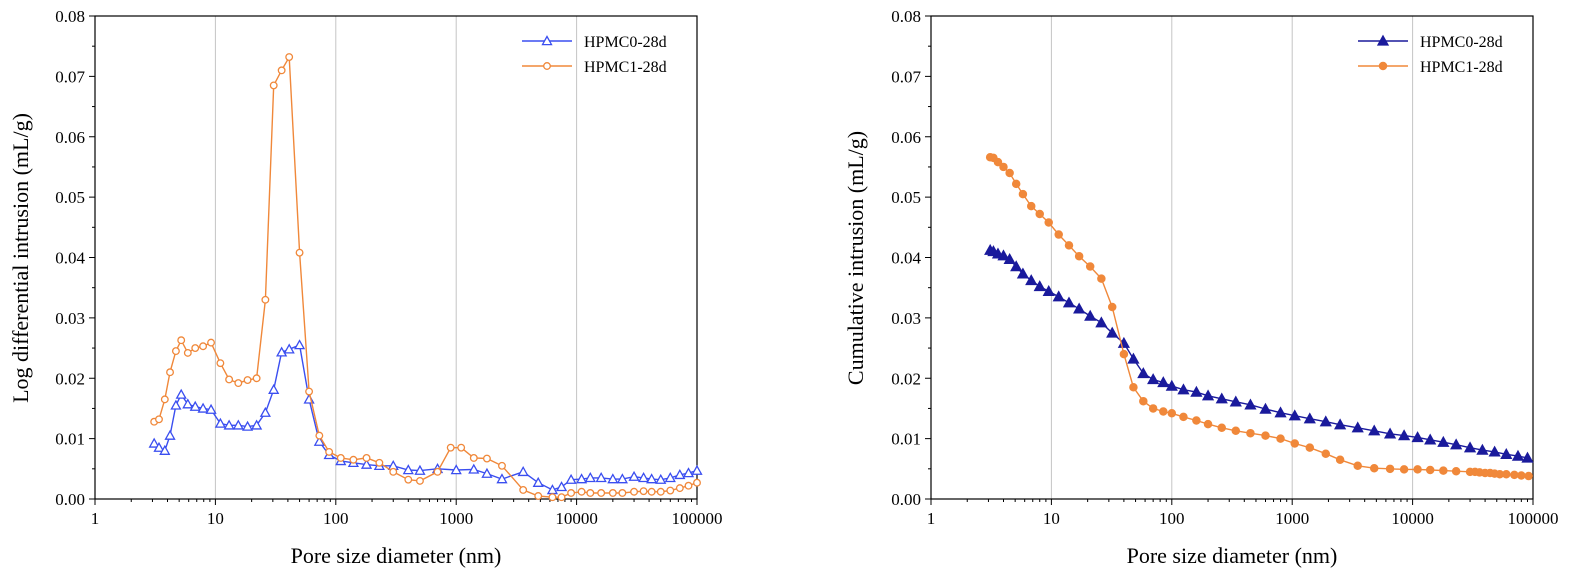 Image resolution: width=1574 pixels, height=576 pixels. Describe the element at coordinates (1412, 518) in the screenshot. I see `right-x-tick-label: 10000` at that location.